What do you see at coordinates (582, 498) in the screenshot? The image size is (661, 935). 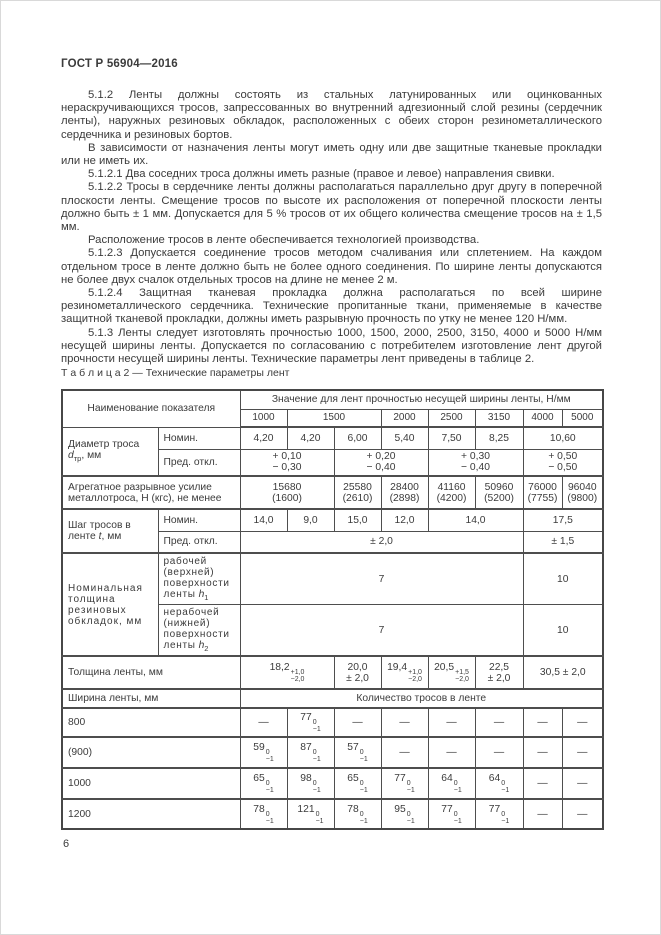 I see `force-kgs: (9800)` at bounding box center [582, 498].